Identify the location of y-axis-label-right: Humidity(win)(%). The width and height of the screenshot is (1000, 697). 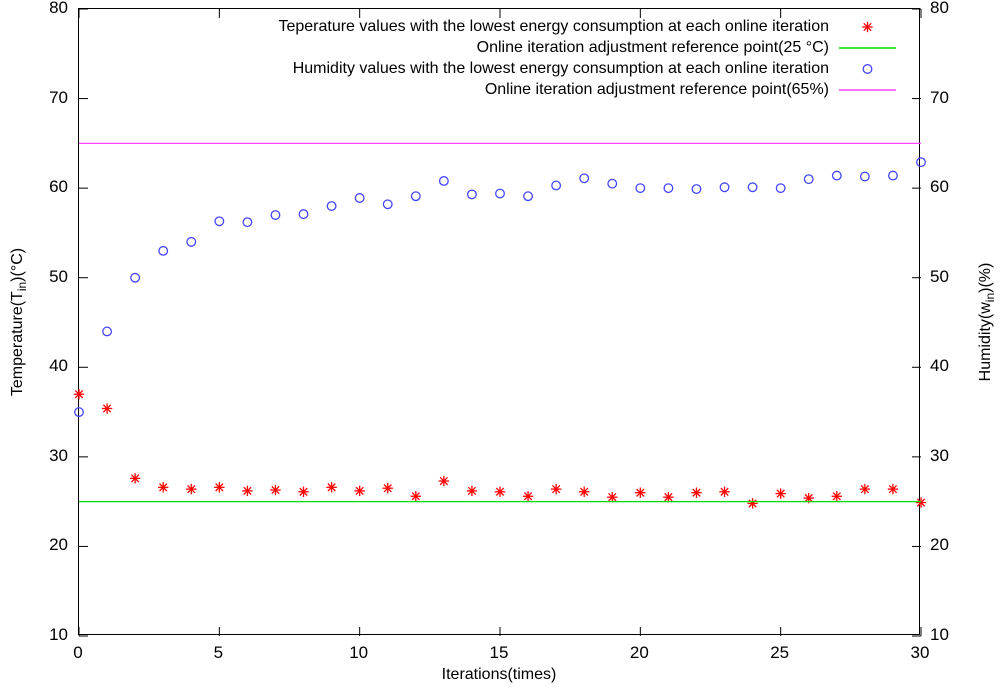
(987, 322).